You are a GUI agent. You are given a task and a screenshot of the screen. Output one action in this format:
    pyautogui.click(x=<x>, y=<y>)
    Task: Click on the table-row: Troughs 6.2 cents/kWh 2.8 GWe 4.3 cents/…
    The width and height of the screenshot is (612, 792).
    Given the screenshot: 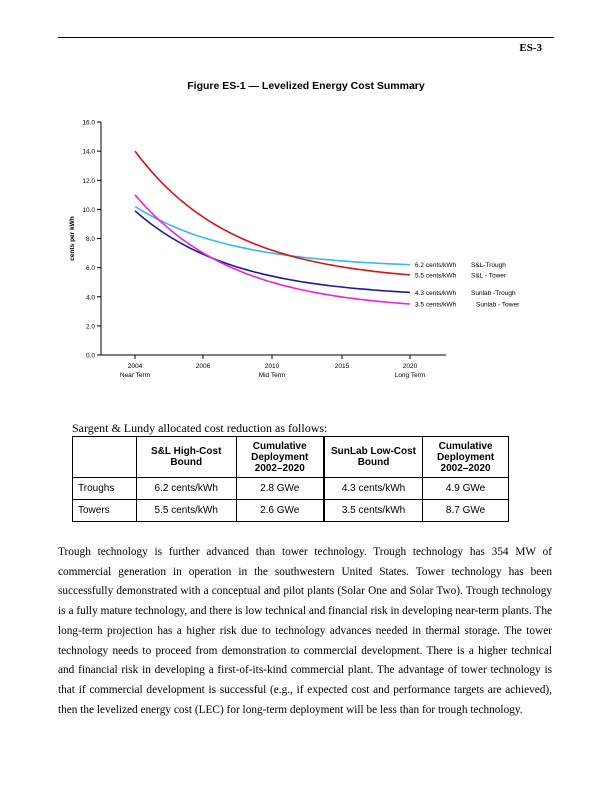 What is the action you would take?
    pyautogui.click(x=290, y=488)
    